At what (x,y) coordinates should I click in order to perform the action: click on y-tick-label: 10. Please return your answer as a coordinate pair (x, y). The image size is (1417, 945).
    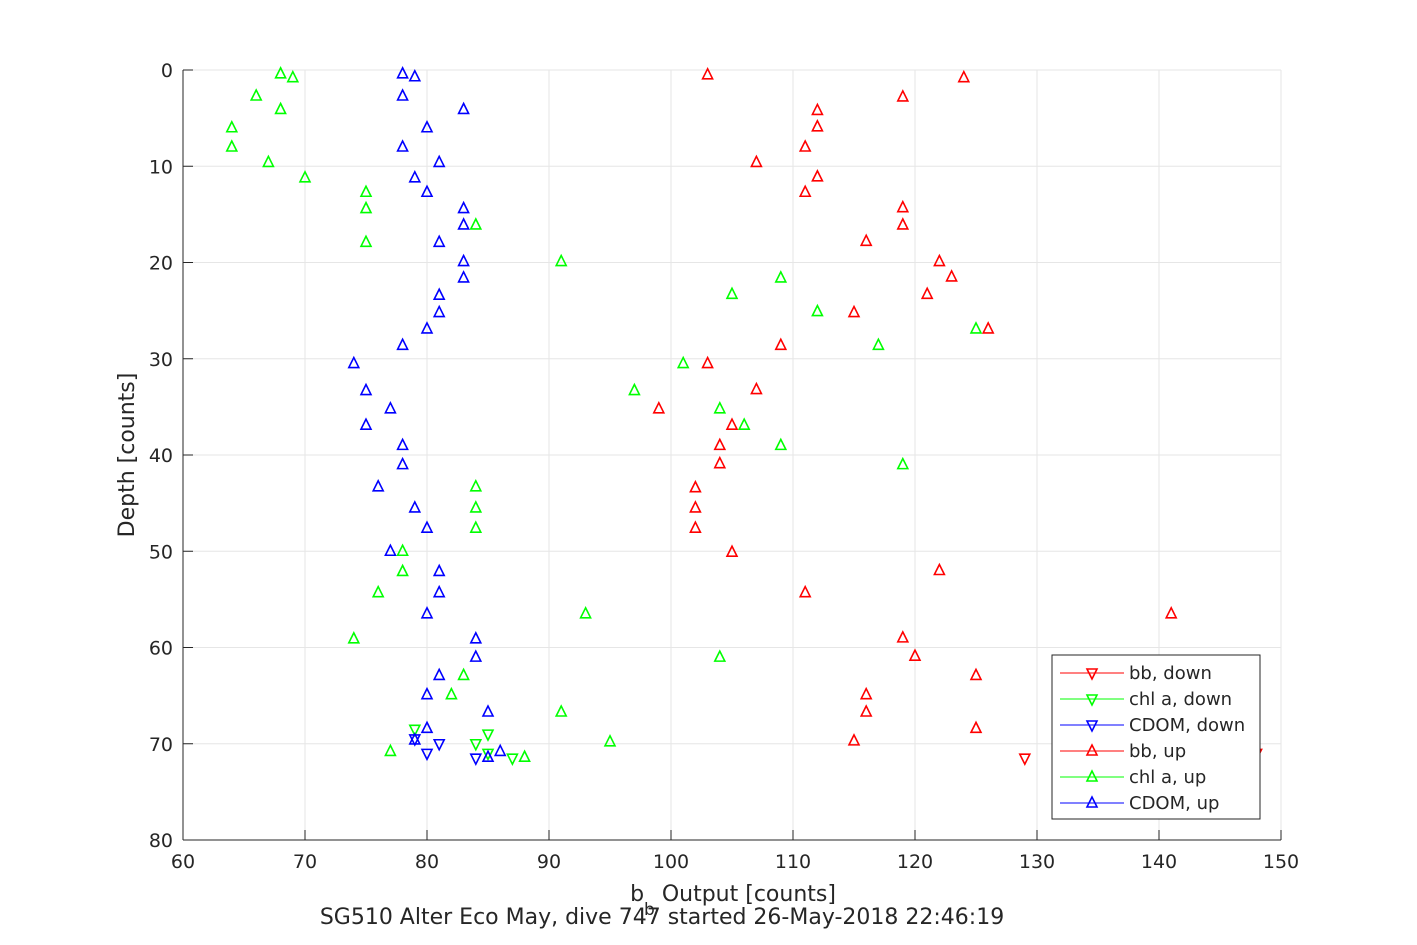
    Looking at the image, I should click on (161, 167).